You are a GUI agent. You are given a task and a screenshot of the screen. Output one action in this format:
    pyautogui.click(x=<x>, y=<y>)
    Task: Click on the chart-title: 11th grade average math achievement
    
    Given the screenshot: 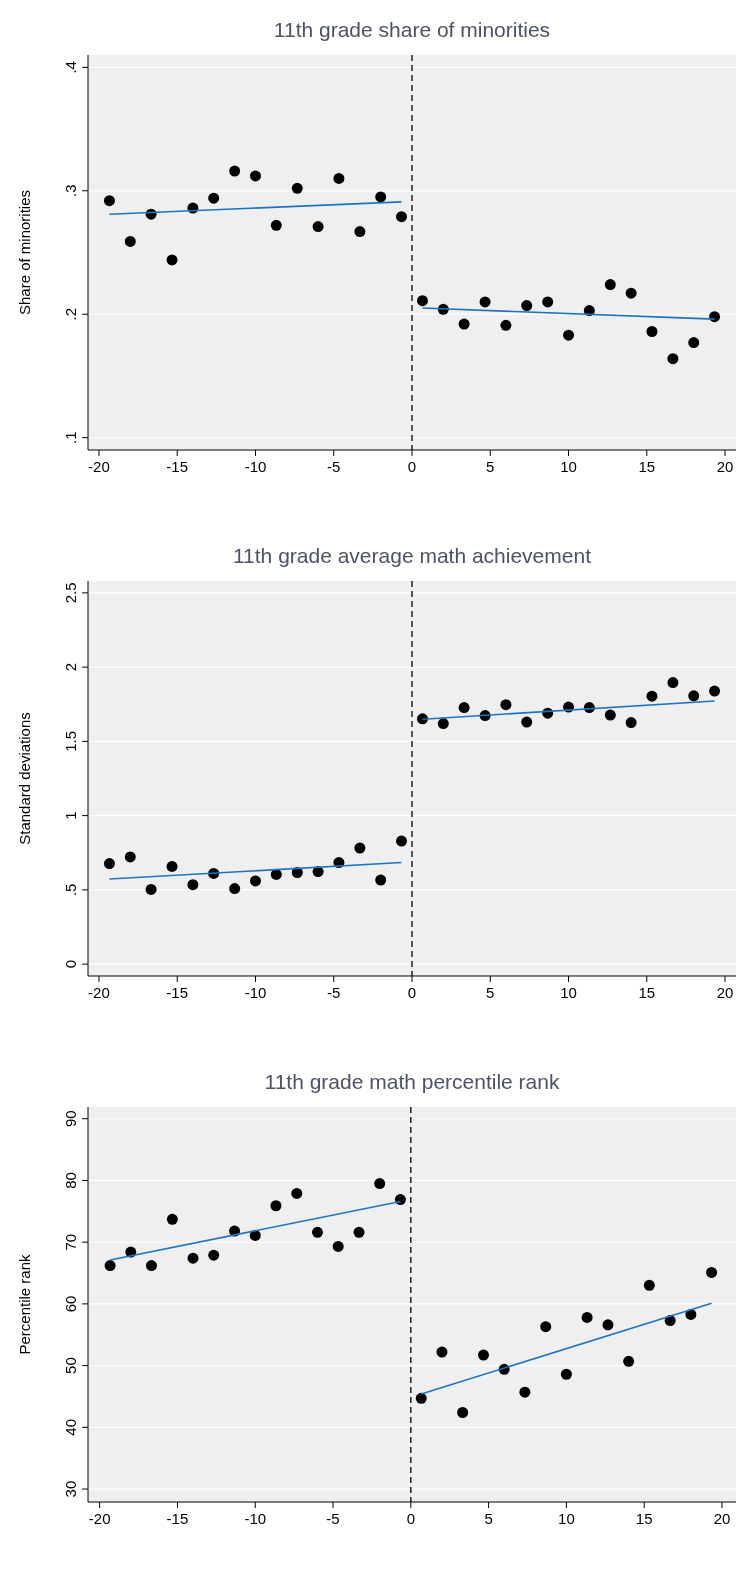 What is the action you would take?
    pyautogui.click(x=412, y=555)
    